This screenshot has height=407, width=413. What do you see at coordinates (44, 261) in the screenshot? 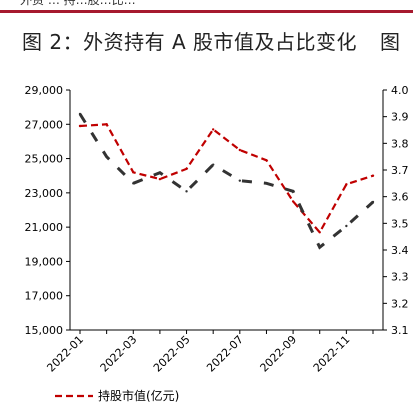
I see `left-tick-label: 19,000` at bounding box center [44, 261].